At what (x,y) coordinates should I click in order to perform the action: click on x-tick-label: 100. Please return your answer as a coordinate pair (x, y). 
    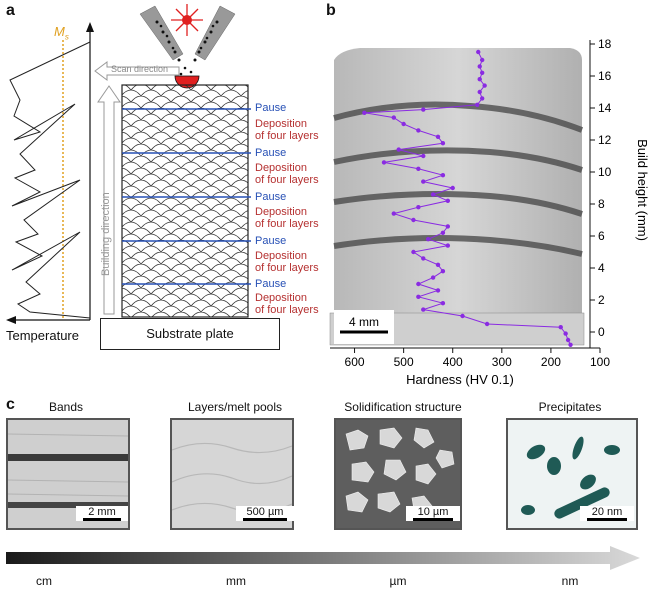
    Looking at the image, I should click on (600, 362).